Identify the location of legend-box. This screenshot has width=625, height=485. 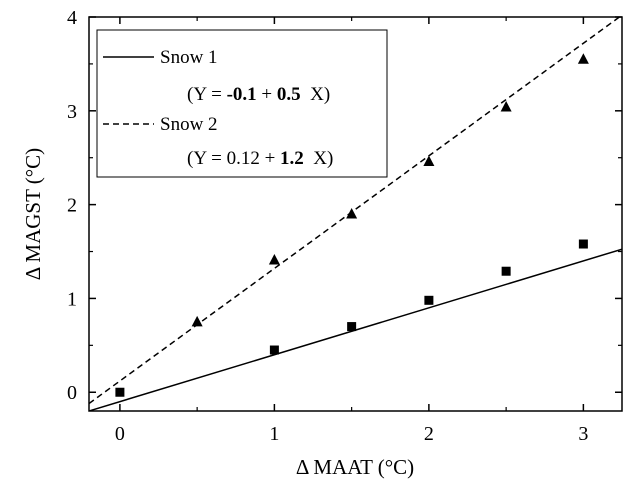
(242, 103).